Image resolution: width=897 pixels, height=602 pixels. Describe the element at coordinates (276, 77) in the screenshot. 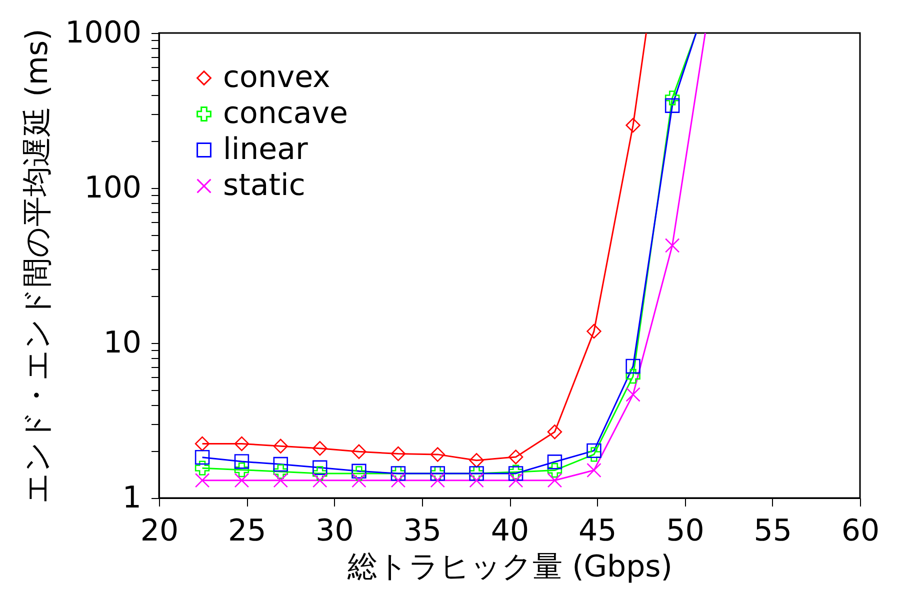

I see `legend-label: convex` at that location.